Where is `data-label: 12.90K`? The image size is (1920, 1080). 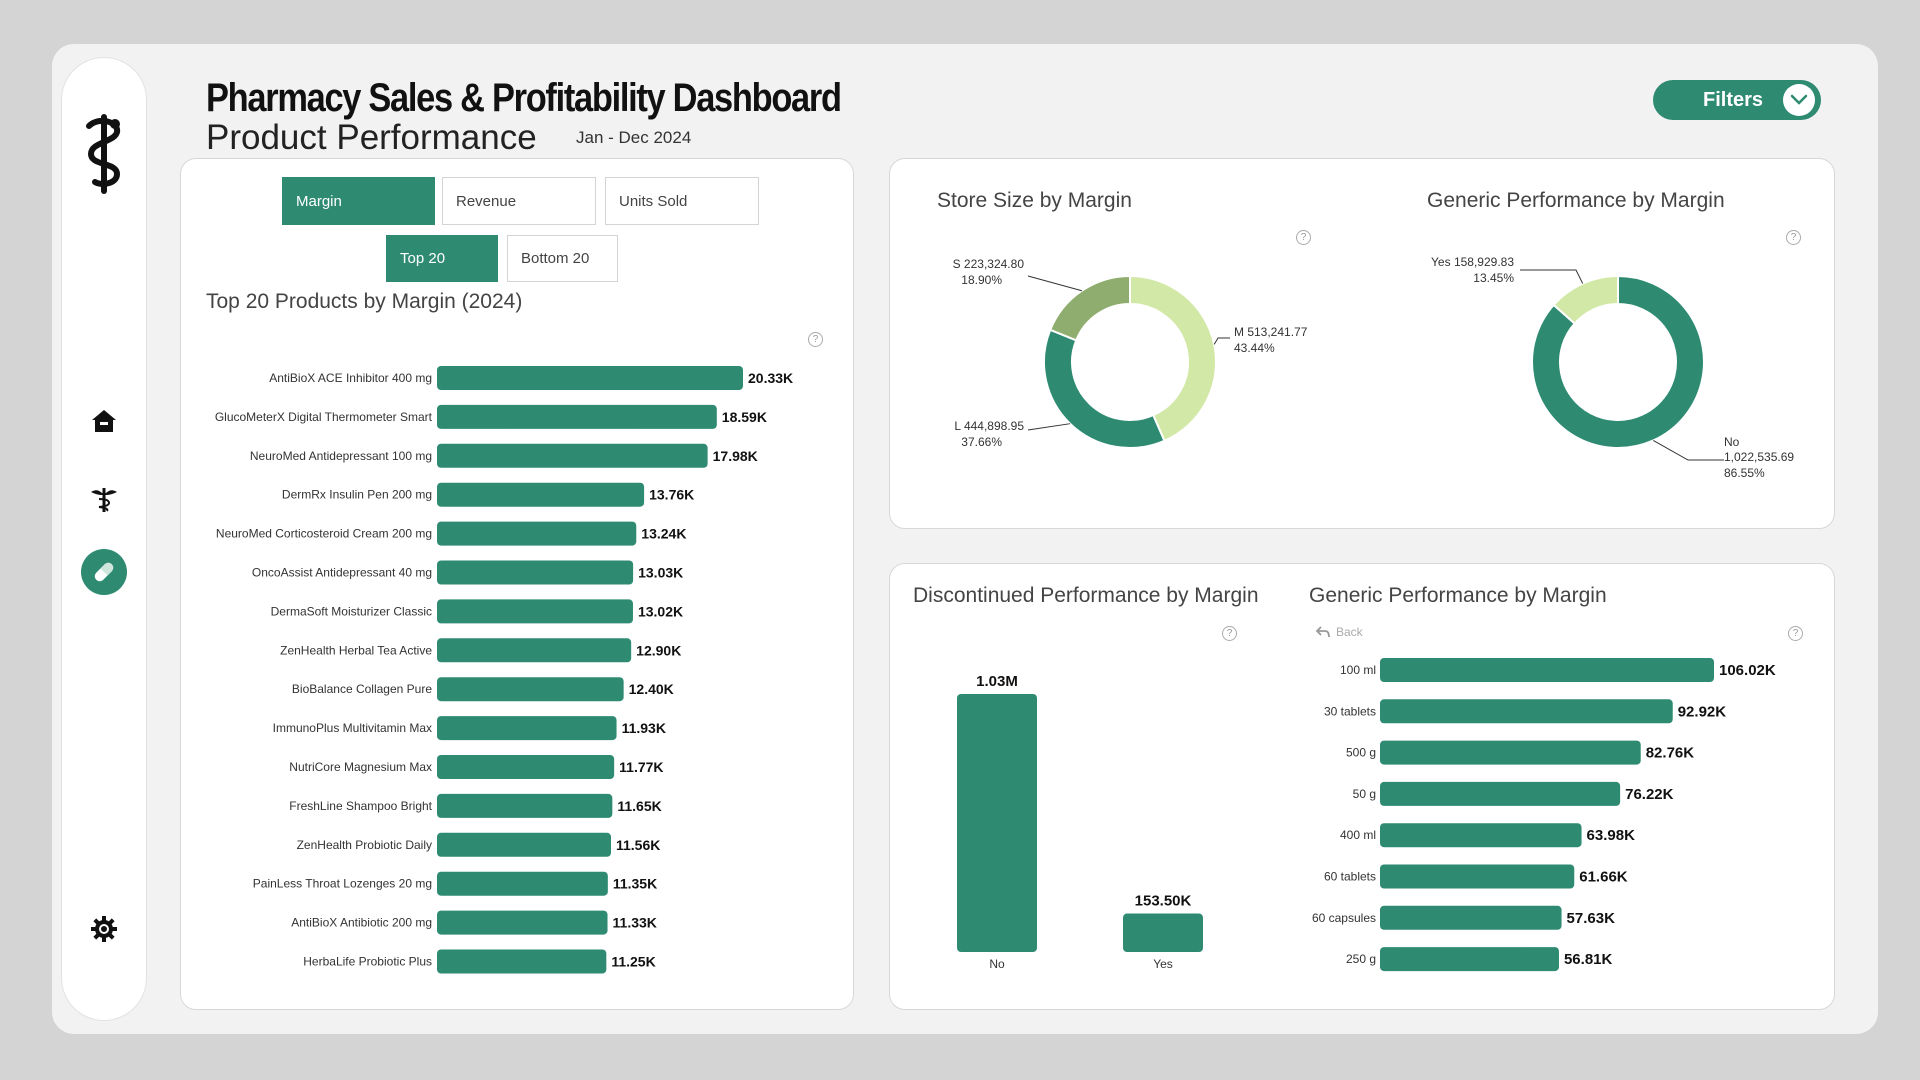
data-label: 12.90K is located at coordinates (658, 650).